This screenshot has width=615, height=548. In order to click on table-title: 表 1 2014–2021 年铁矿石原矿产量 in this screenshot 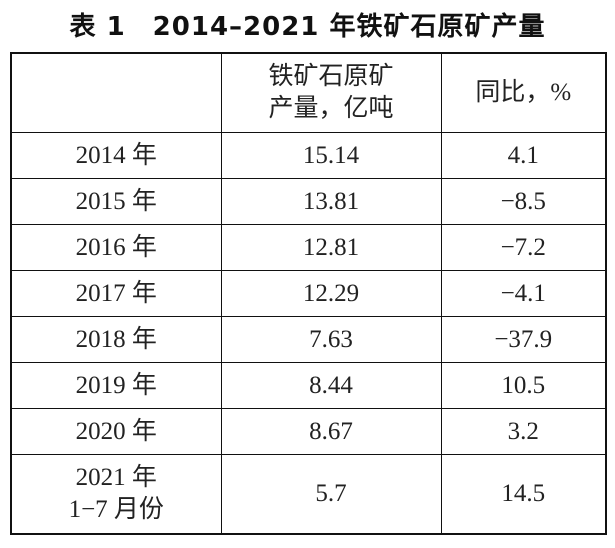, I will do `click(307, 27)`.